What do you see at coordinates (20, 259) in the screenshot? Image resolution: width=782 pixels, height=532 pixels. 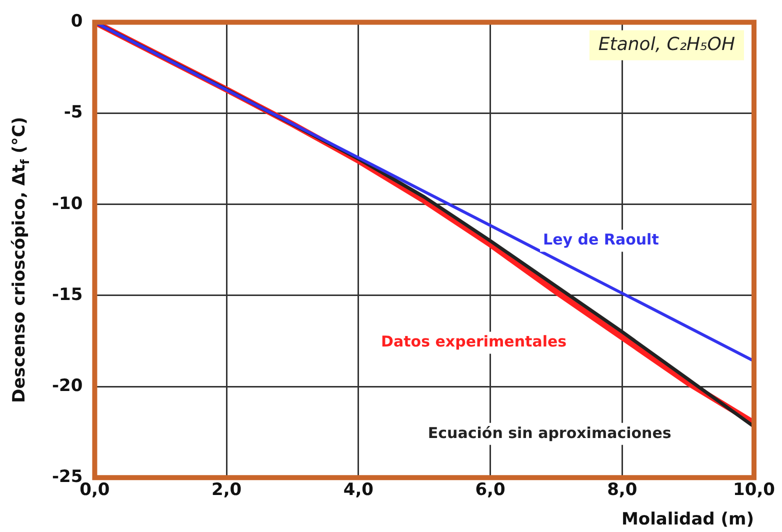 I see `y-axis-title: Descenso crioscópico, Δtf (°C)` at bounding box center [20, 259].